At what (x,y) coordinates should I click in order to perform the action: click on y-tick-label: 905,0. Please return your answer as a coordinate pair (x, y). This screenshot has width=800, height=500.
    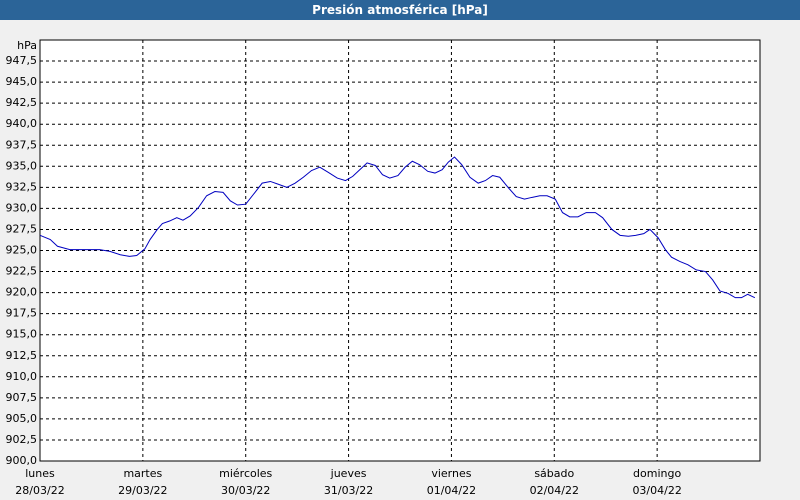
    Looking at the image, I should click on (22, 418).